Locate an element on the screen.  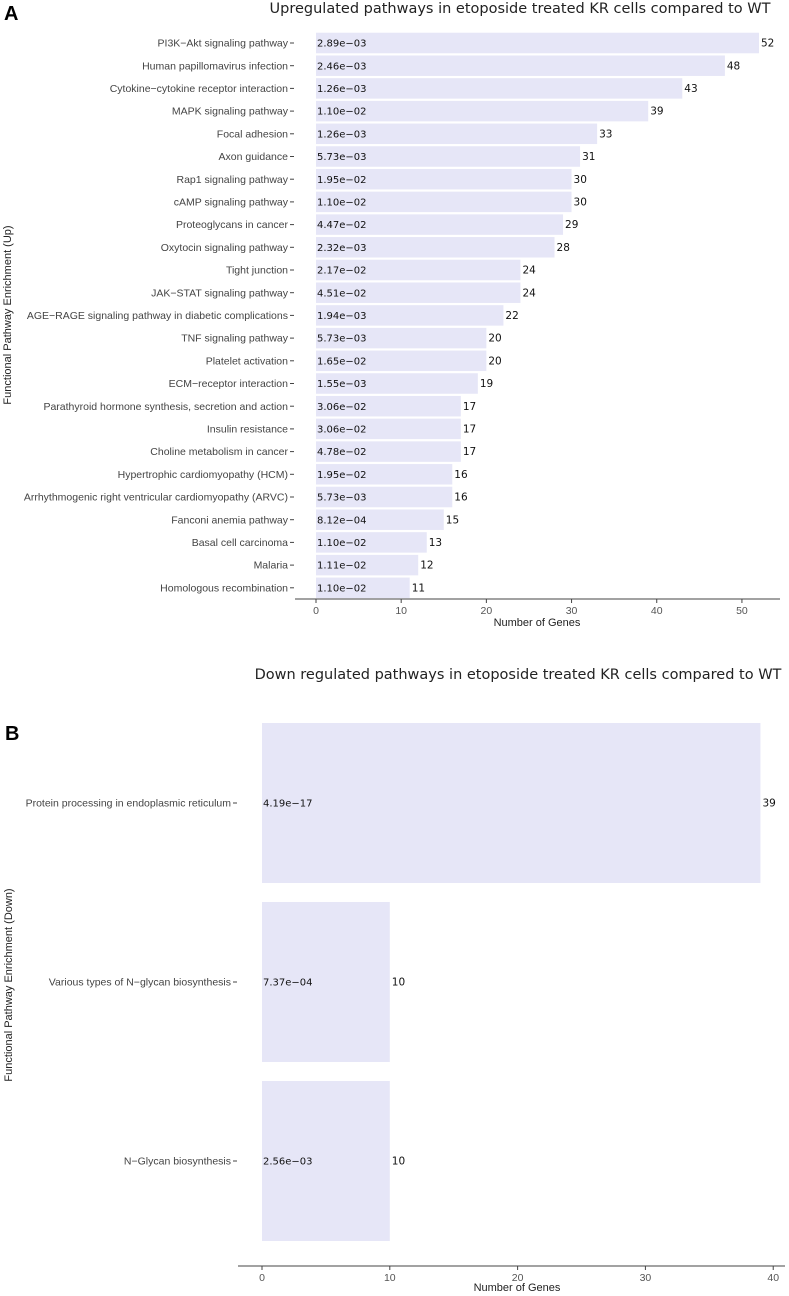
panel-a-pvalue-label: 2.46e−03 is located at coordinates (342, 66).